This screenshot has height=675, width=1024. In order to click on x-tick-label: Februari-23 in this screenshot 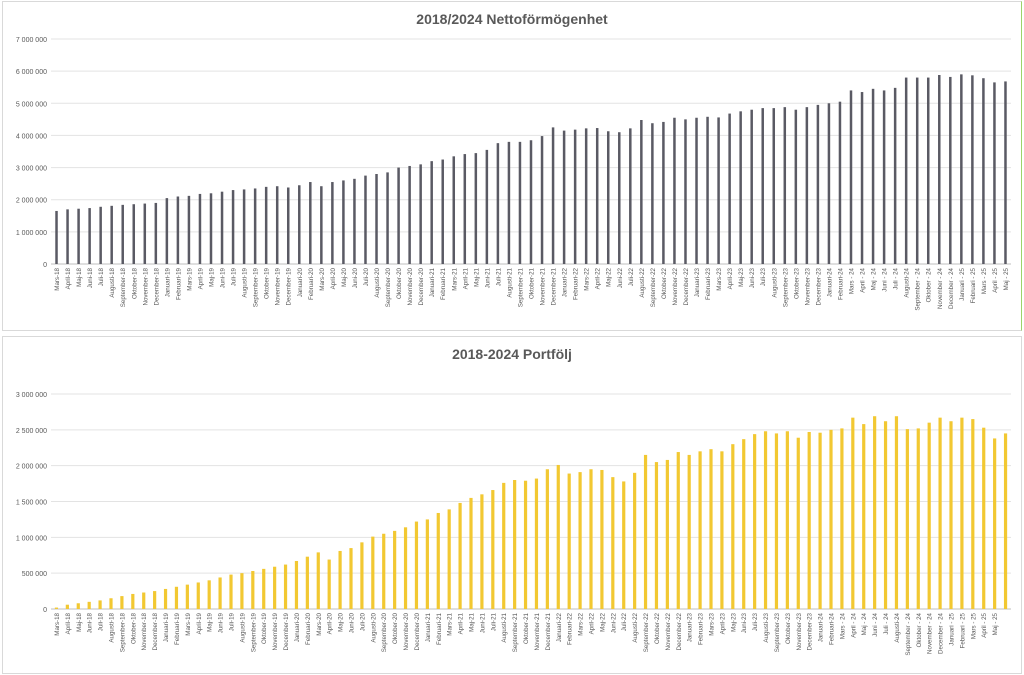, I will do `click(708, 283)`.